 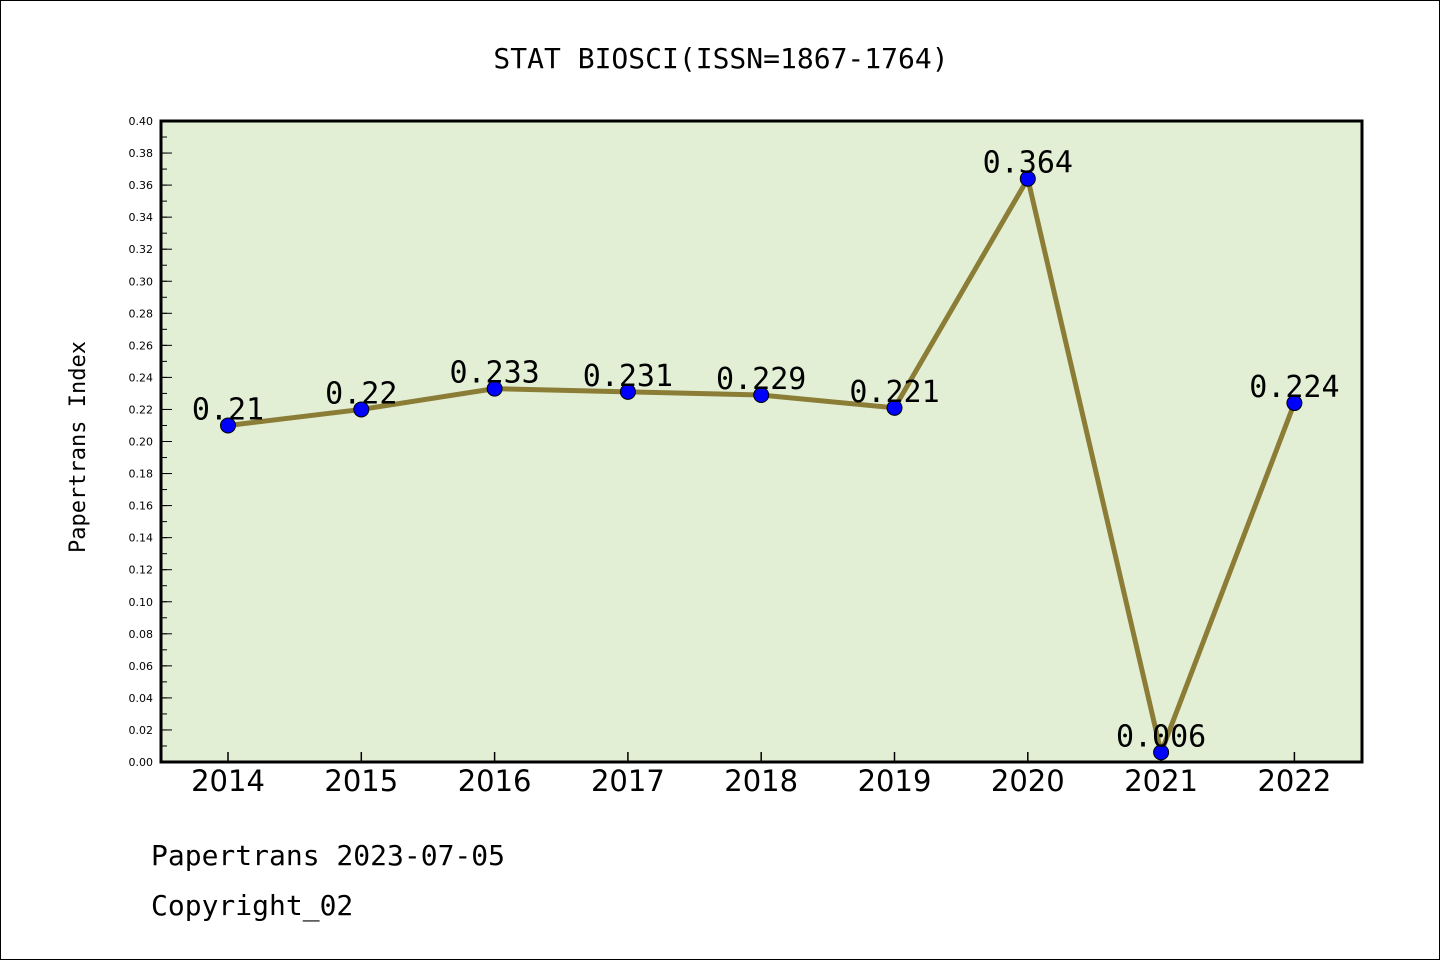 What do you see at coordinates (141, 602) in the screenshot?
I see `y-tick-label: 0.10` at bounding box center [141, 602].